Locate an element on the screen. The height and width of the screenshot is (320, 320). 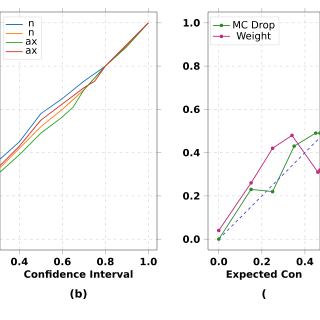
x-tick-label: 0.0 is located at coordinates (219, 262).